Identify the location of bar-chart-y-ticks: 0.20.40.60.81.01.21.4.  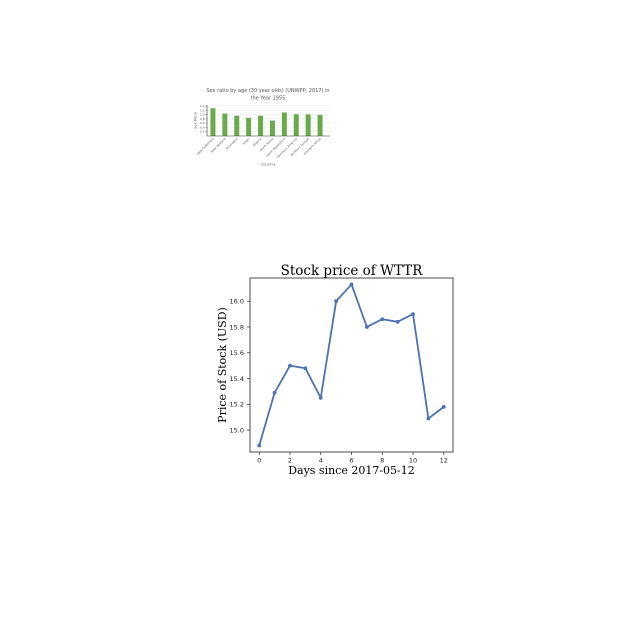
(203, 119).